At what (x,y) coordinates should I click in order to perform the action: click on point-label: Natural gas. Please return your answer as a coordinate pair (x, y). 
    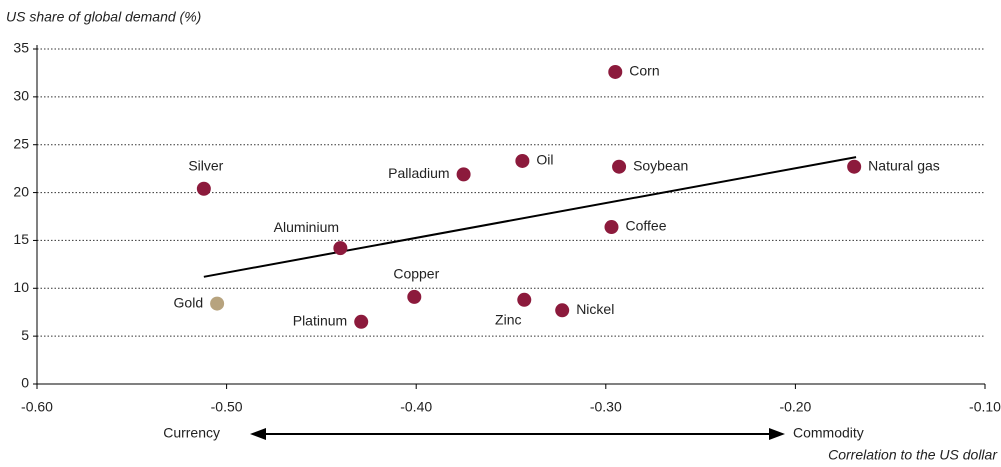
    Looking at the image, I should click on (904, 165).